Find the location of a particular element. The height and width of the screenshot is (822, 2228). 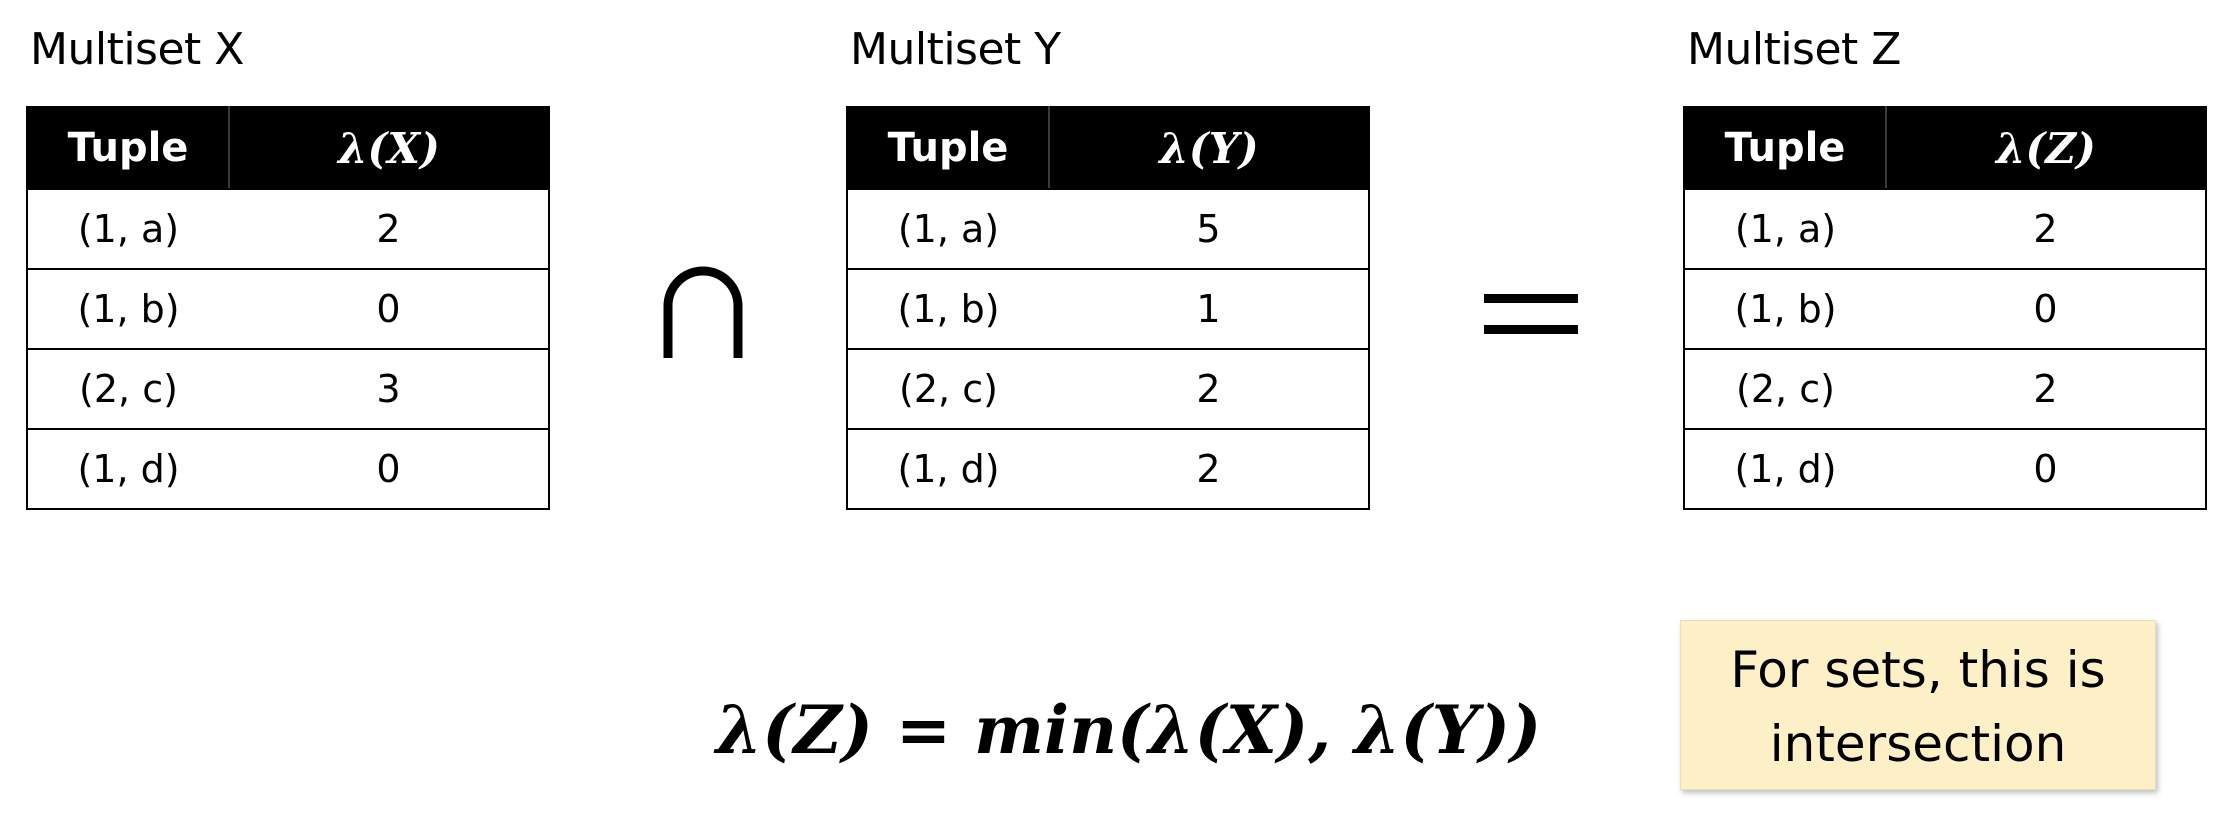

table-header-row: Tuple λ(Y) is located at coordinates (1108, 148).